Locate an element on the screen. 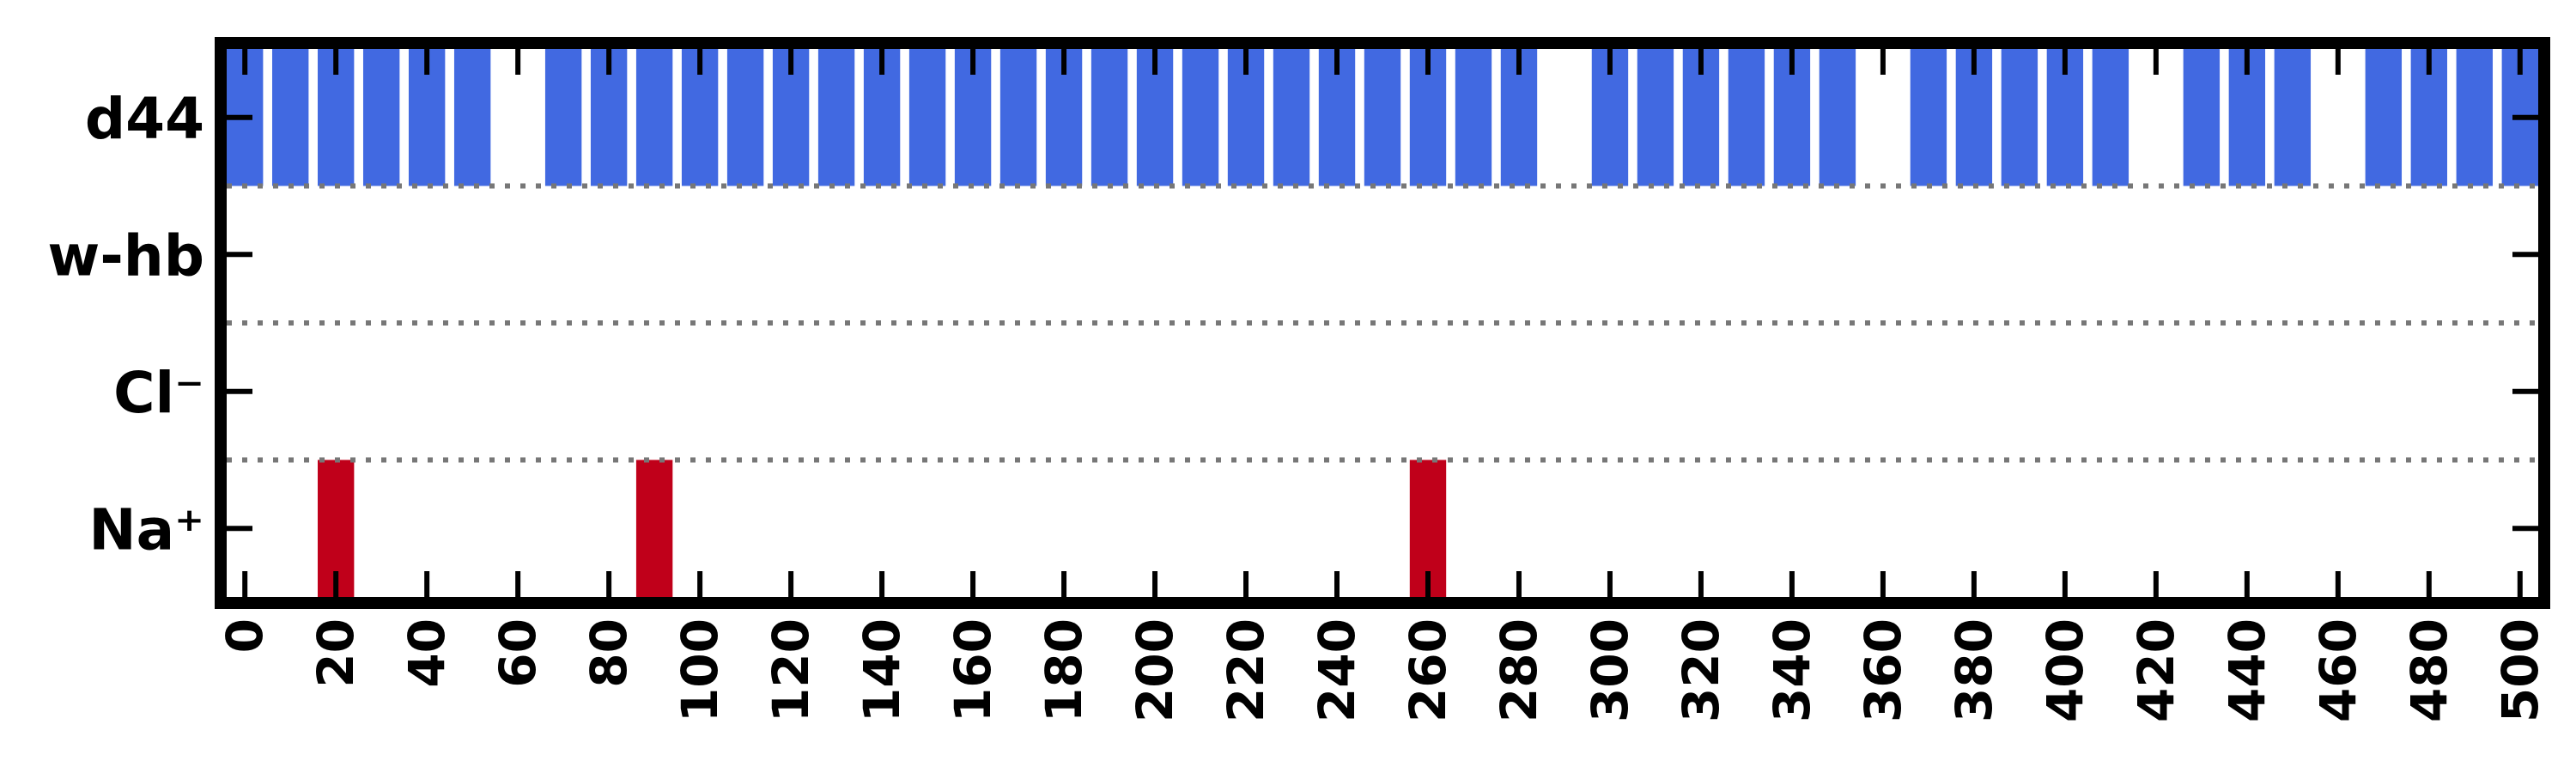  xtick-label-18: 340 is located at coordinates (1792, 670).